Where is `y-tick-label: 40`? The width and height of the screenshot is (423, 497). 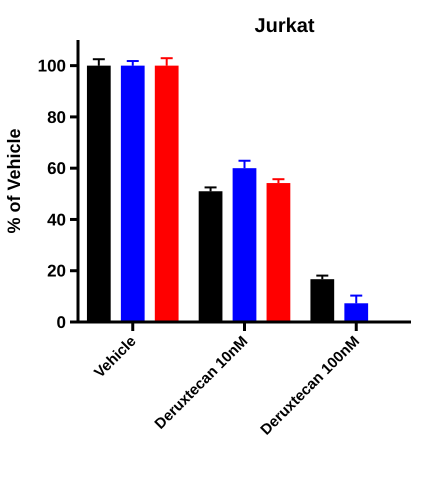 y-tick-label: 40 is located at coordinates (56, 220).